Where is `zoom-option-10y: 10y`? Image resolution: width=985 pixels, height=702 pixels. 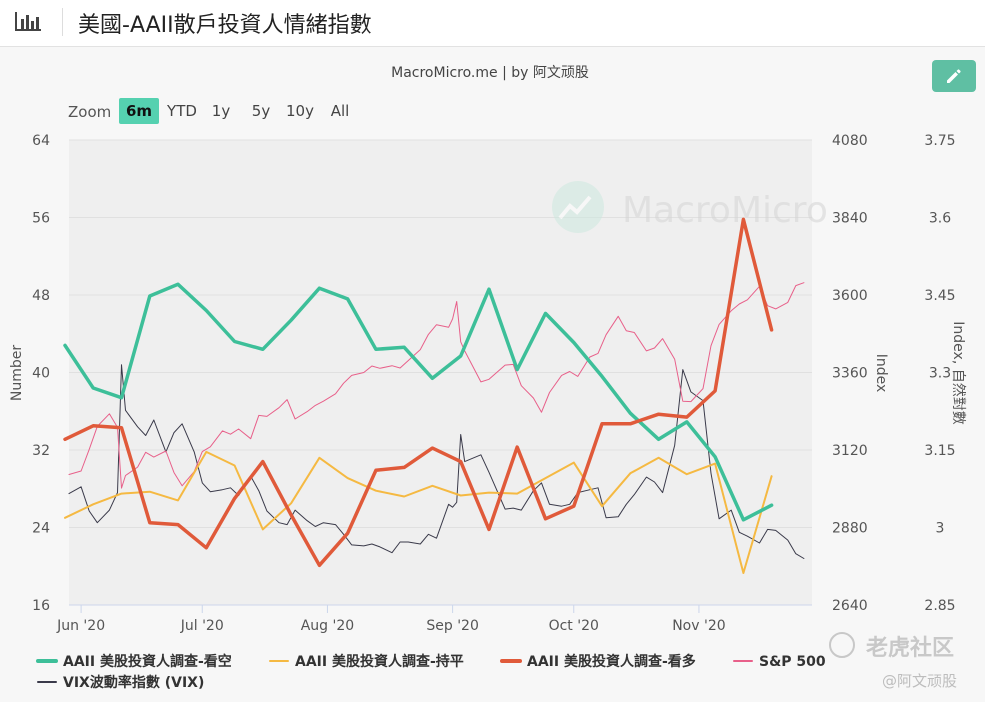 zoom-option-10y: 10y is located at coordinates (300, 111).